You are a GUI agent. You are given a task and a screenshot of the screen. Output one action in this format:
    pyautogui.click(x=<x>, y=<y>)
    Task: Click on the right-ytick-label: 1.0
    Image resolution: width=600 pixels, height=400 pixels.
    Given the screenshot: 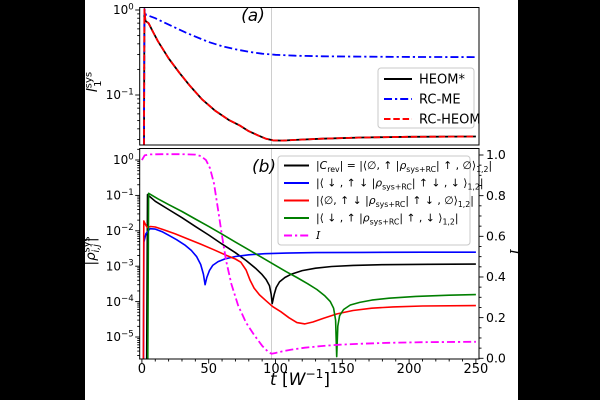 What is the action you would take?
    pyautogui.click(x=496, y=154)
    